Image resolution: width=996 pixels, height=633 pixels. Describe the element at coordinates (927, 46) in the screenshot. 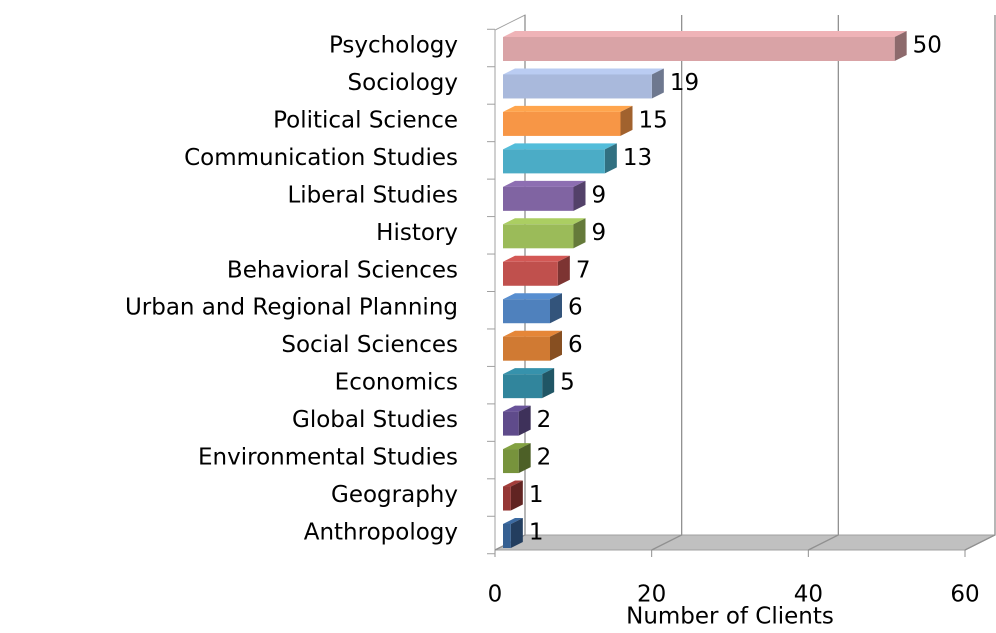

I see `value-label: 50` at that location.